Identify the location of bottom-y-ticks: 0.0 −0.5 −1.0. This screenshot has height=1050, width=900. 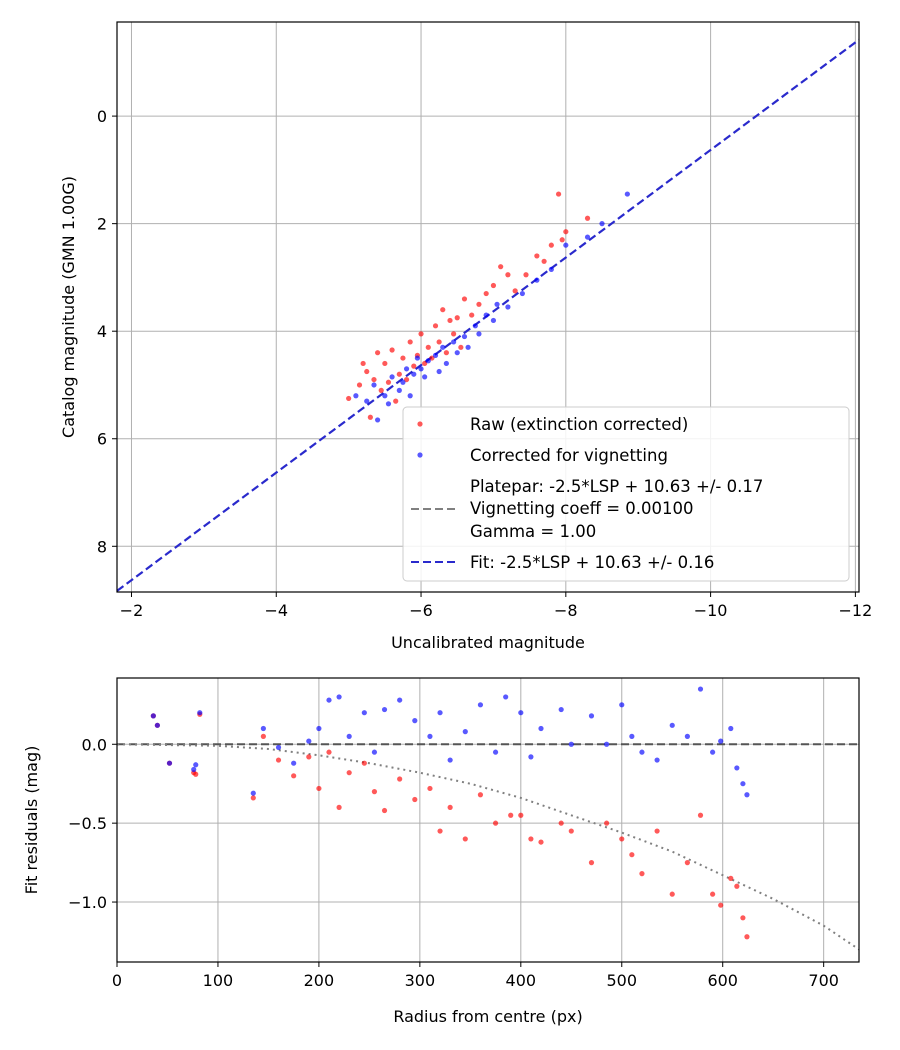
(92, 823).